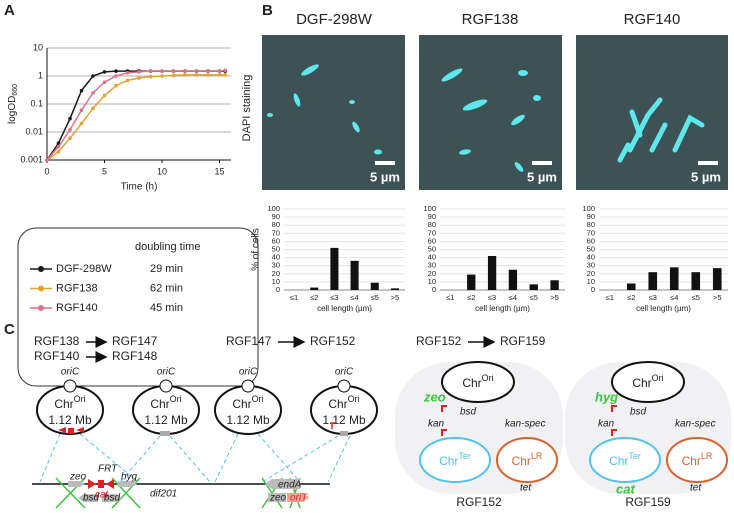 The height and width of the screenshot is (513, 734). I want to click on strain-label: RGF140, so click(57, 356).